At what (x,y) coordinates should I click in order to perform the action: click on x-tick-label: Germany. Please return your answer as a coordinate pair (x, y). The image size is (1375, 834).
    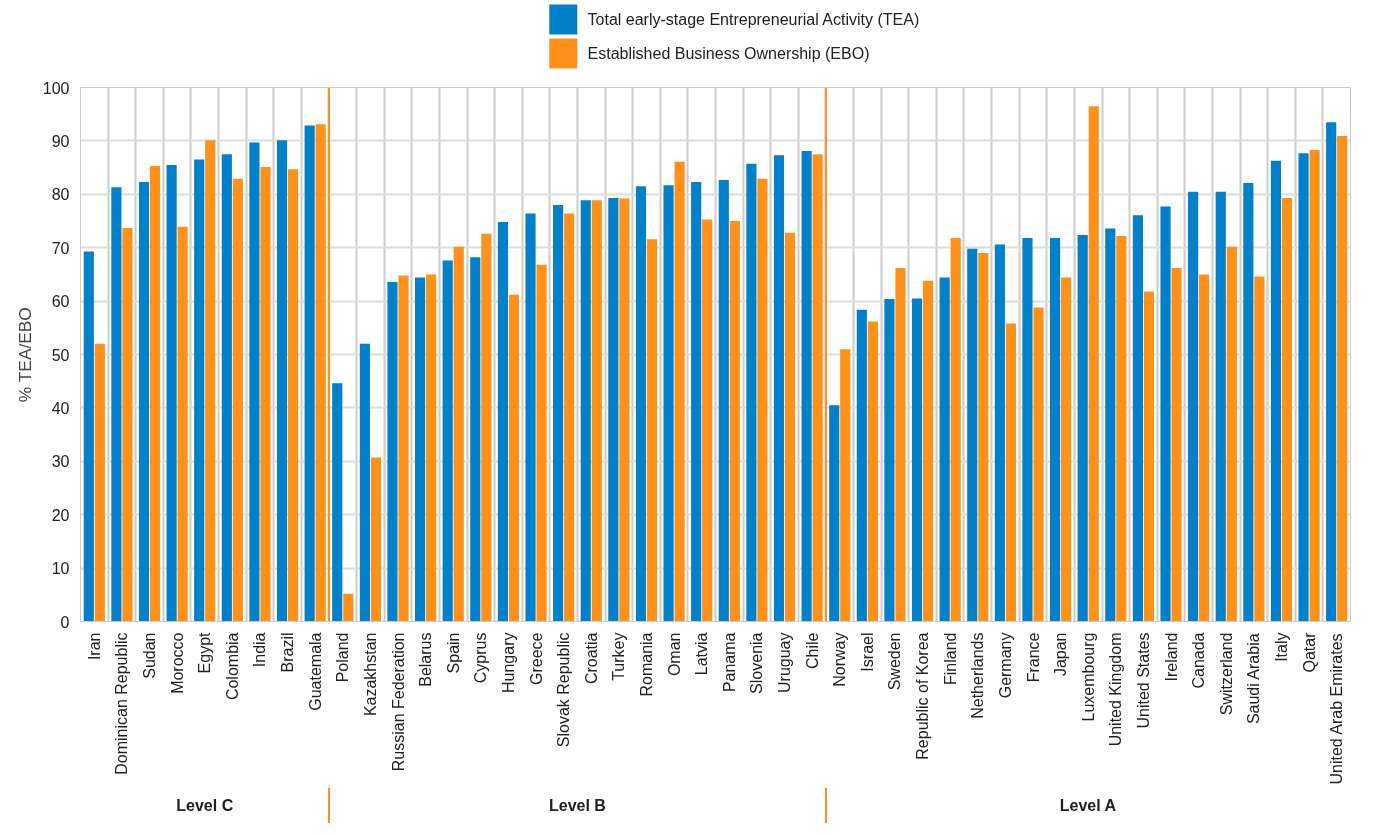
    Looking at the image, I should click on (1005, 665).